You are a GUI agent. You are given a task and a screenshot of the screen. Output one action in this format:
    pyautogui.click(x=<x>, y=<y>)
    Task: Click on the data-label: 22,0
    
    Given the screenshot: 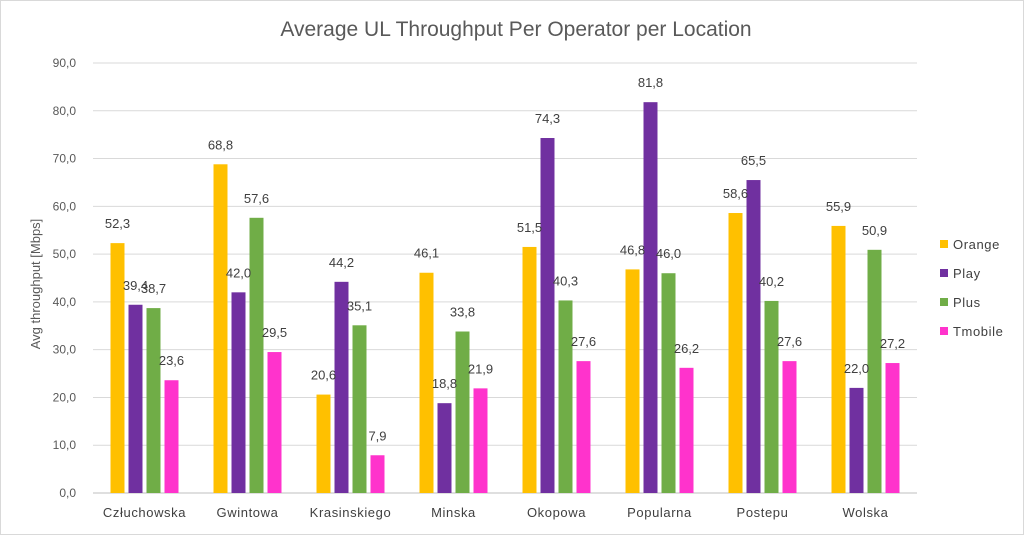 What is the action you would take?
    pyautogui.click(x=856, y=368)
    